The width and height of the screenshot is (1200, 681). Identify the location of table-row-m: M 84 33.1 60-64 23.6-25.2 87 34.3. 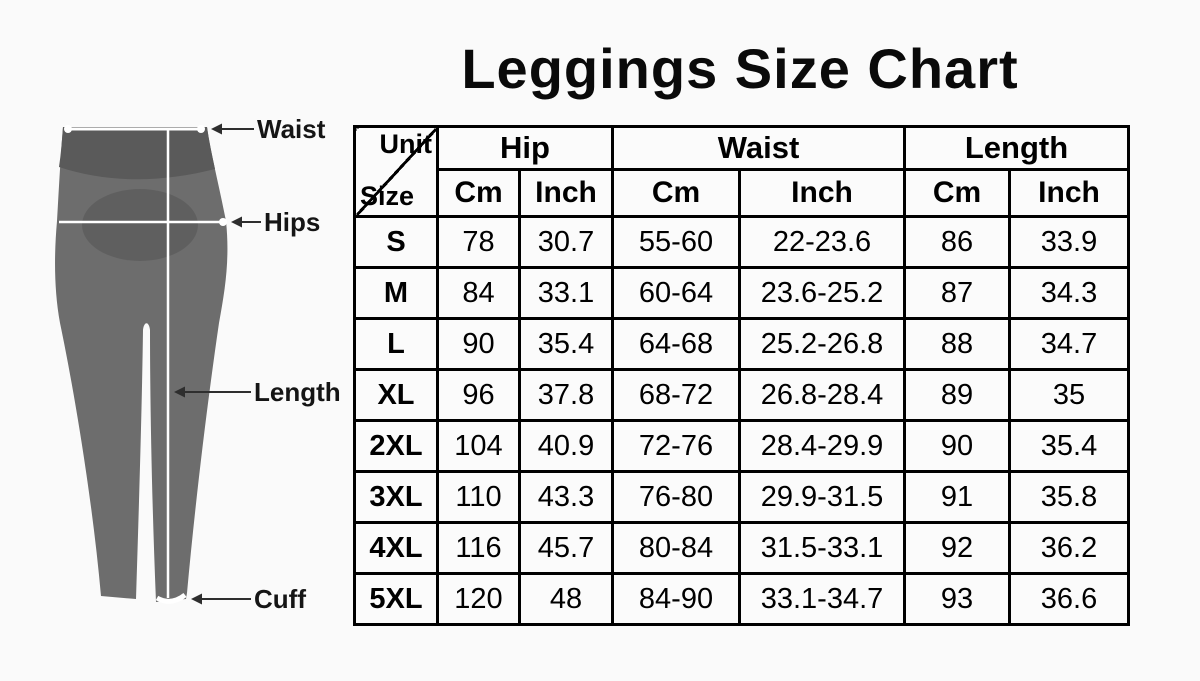
(741, 293).